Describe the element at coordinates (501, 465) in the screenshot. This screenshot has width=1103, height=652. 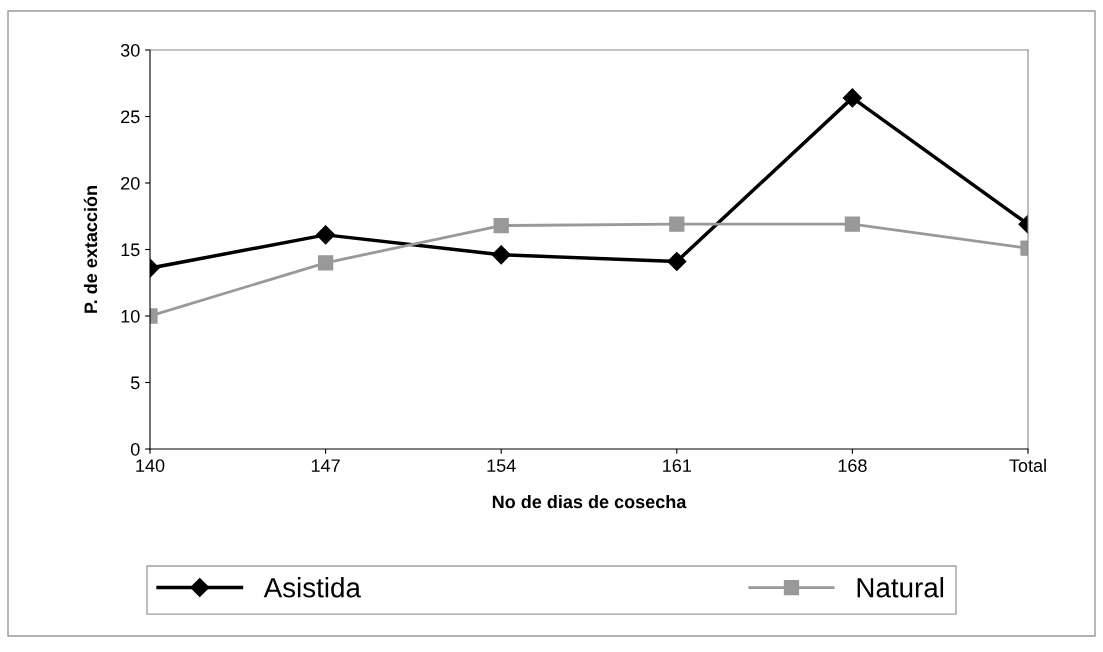
I see `x-tick-label: 154` at that location.